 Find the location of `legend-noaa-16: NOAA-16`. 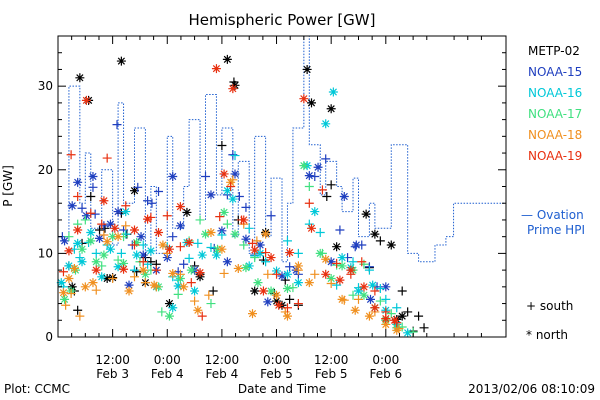

legend-noaa-16: NOAA-16 is located at coordinates (555, 93).